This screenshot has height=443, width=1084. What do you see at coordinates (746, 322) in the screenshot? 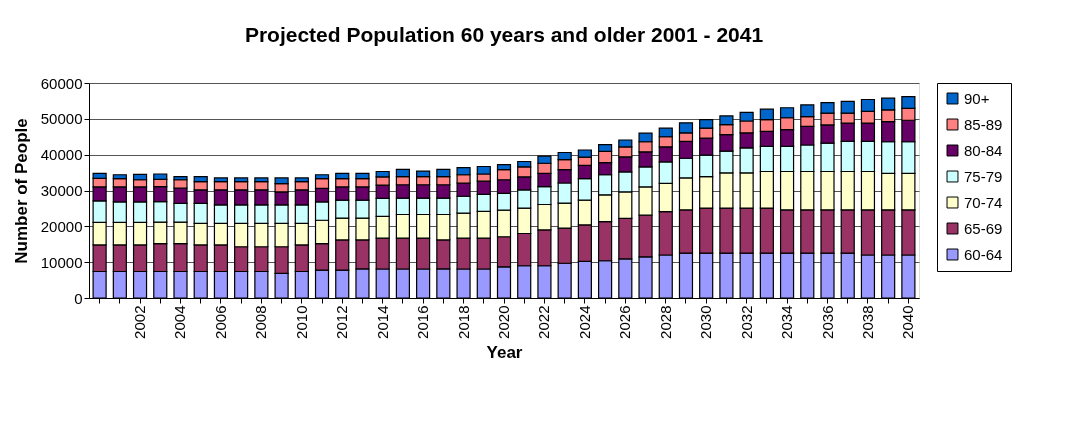
I see `x-tick-label: 2032` at bounding box center [746, 322].